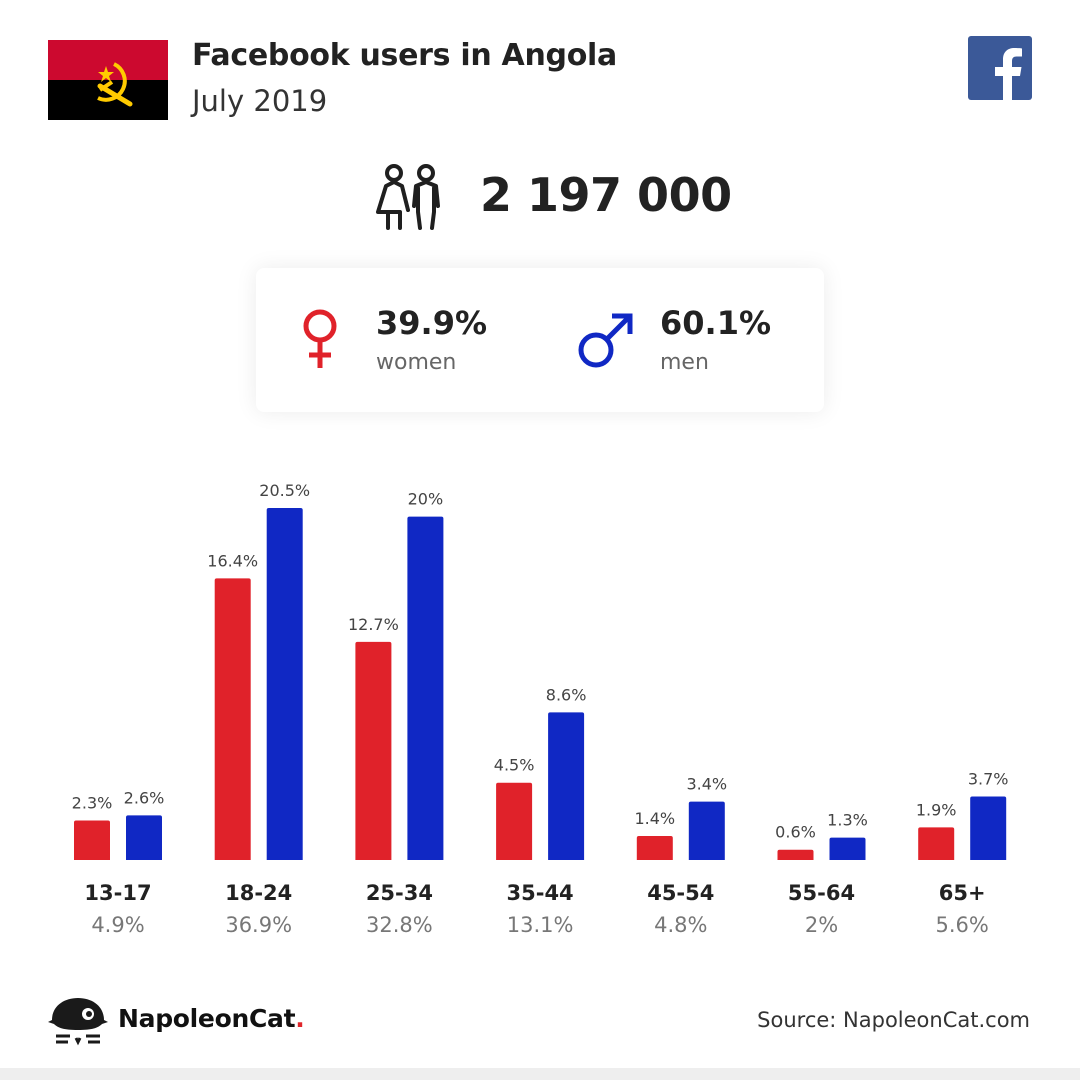  I want to click on age-category-total: 5.6%, so click(962, 925).